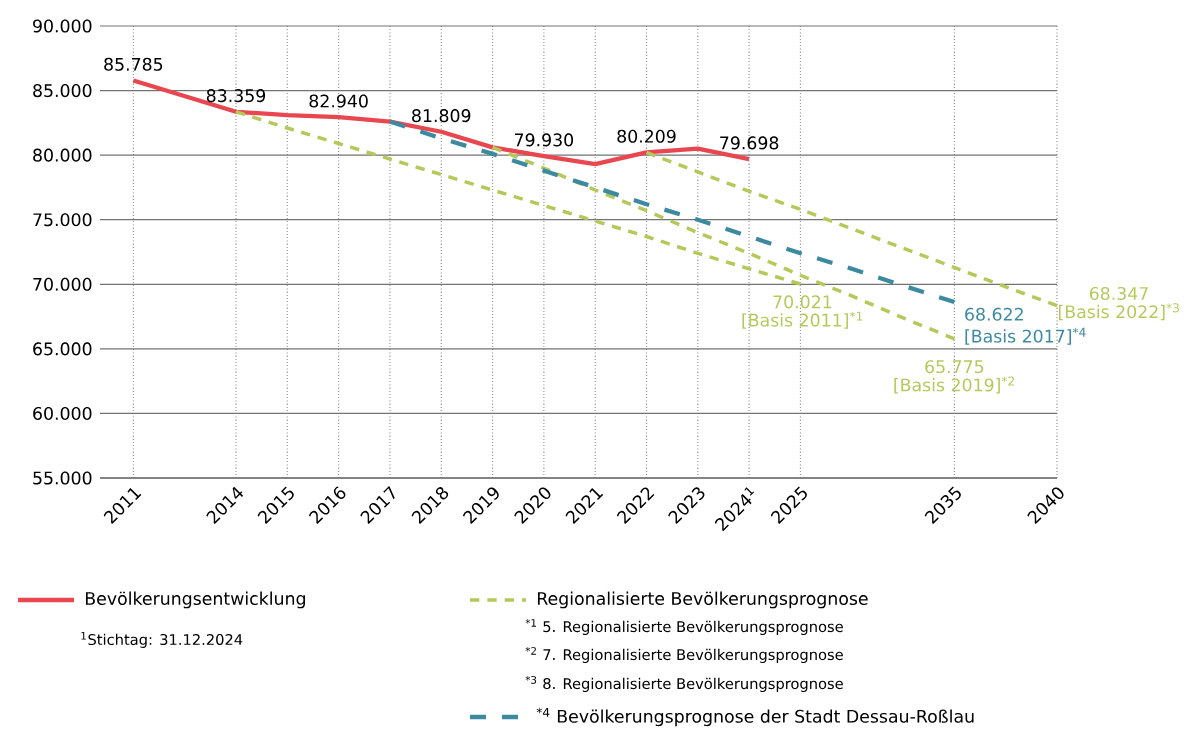 Image resolution: width=1196 pixels, height=738 pixels. Describe the element at coordinates (62, 91) in the screenshot. I see `y-tick-label: 85.000` at that location.